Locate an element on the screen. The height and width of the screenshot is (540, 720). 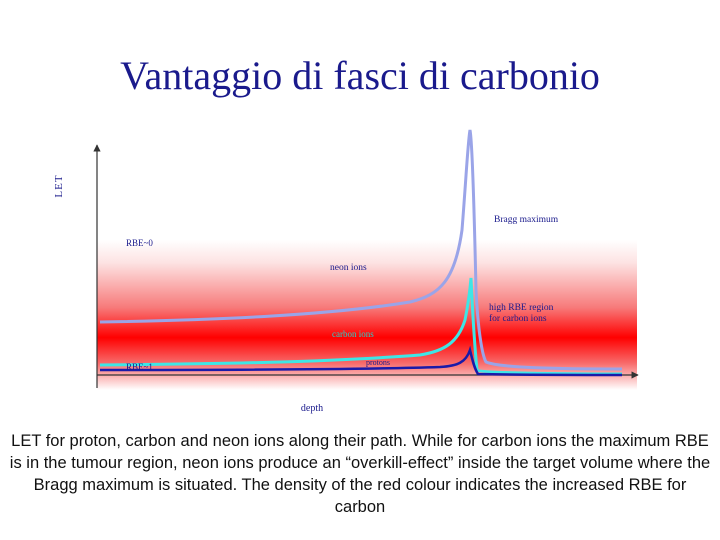
x-axis-label: depth is located at coordinates (312, 408).